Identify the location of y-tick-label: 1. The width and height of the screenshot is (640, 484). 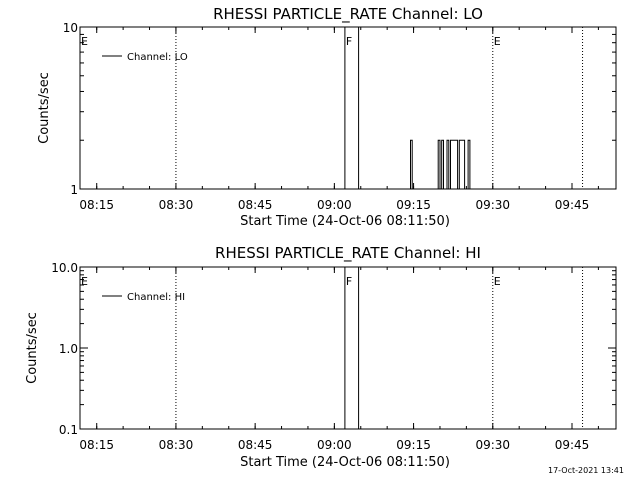
(74, 190).